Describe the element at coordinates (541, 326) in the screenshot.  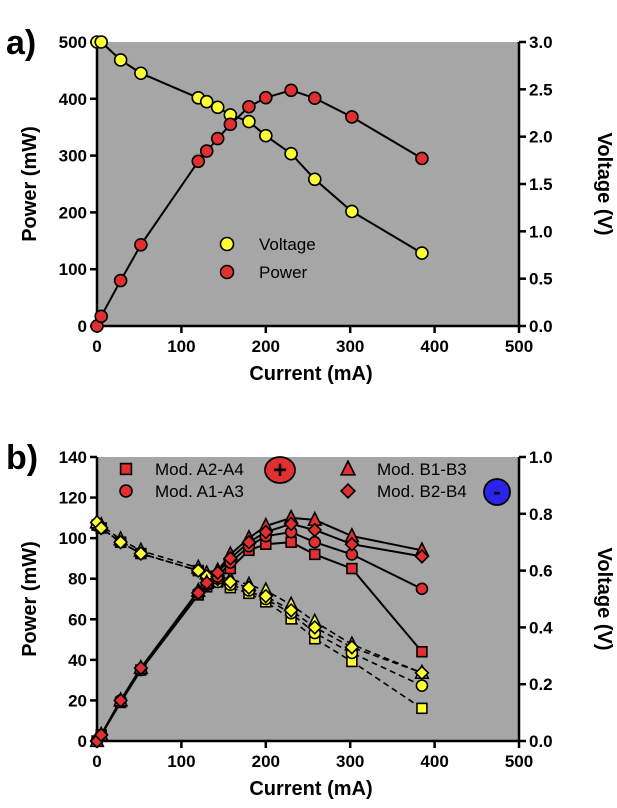
I see `panel-a-y2-tick-label: 0.0` at that location.